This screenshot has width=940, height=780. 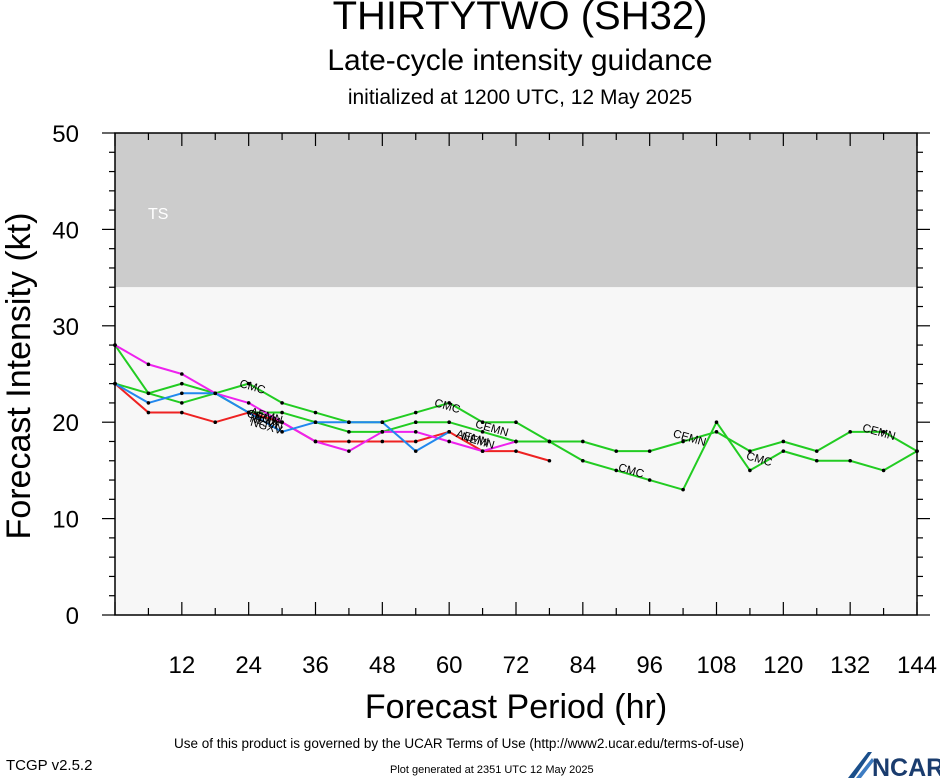 I want to click on ncar-logo-mark, so click(x=861, y=765).